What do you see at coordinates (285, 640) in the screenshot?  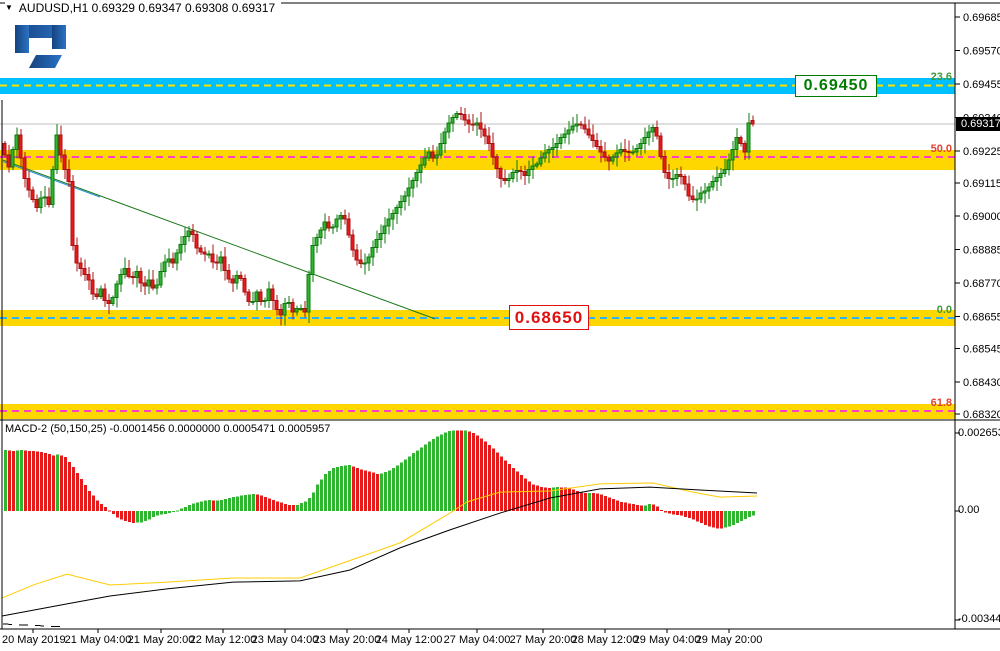 I see `time-axis-label: 23 May 04:00` at bounding box center [285, 640].